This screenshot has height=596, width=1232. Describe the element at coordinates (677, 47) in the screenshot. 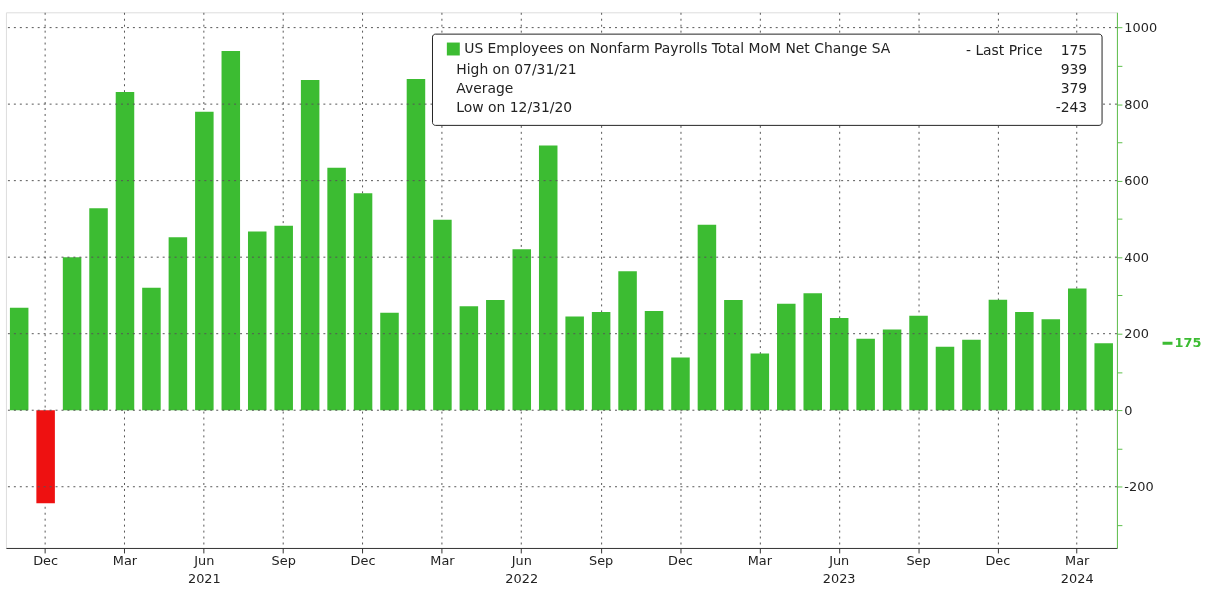

I see `legend-label: US Employees on Nonfarm Payrolls Total MoM Net Change SA` at that location.